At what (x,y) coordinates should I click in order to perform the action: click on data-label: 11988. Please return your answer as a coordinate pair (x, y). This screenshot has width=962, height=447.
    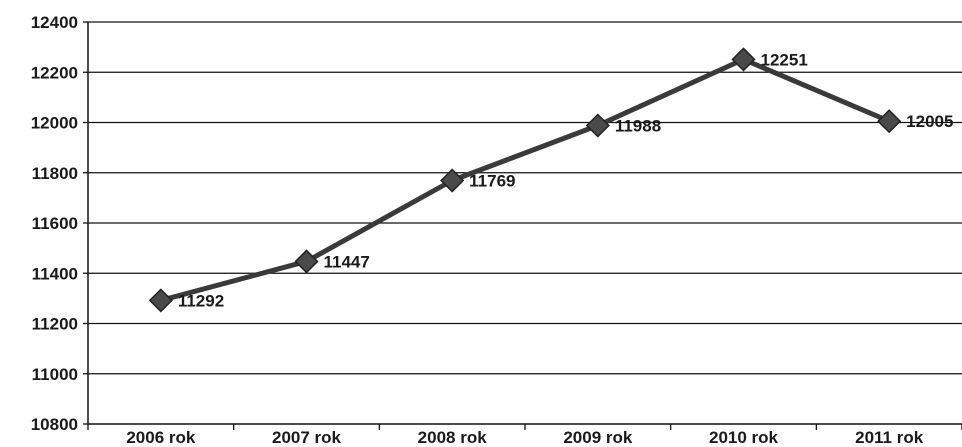
    Looking at the image, I should click on (638, 126).